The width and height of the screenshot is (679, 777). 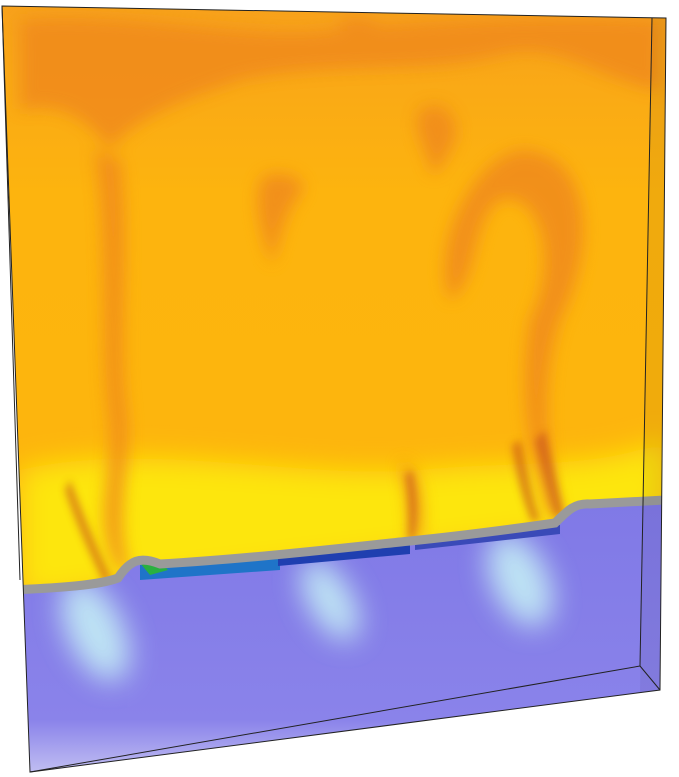 I want to click on side-wall, so click(x=653, y=355).